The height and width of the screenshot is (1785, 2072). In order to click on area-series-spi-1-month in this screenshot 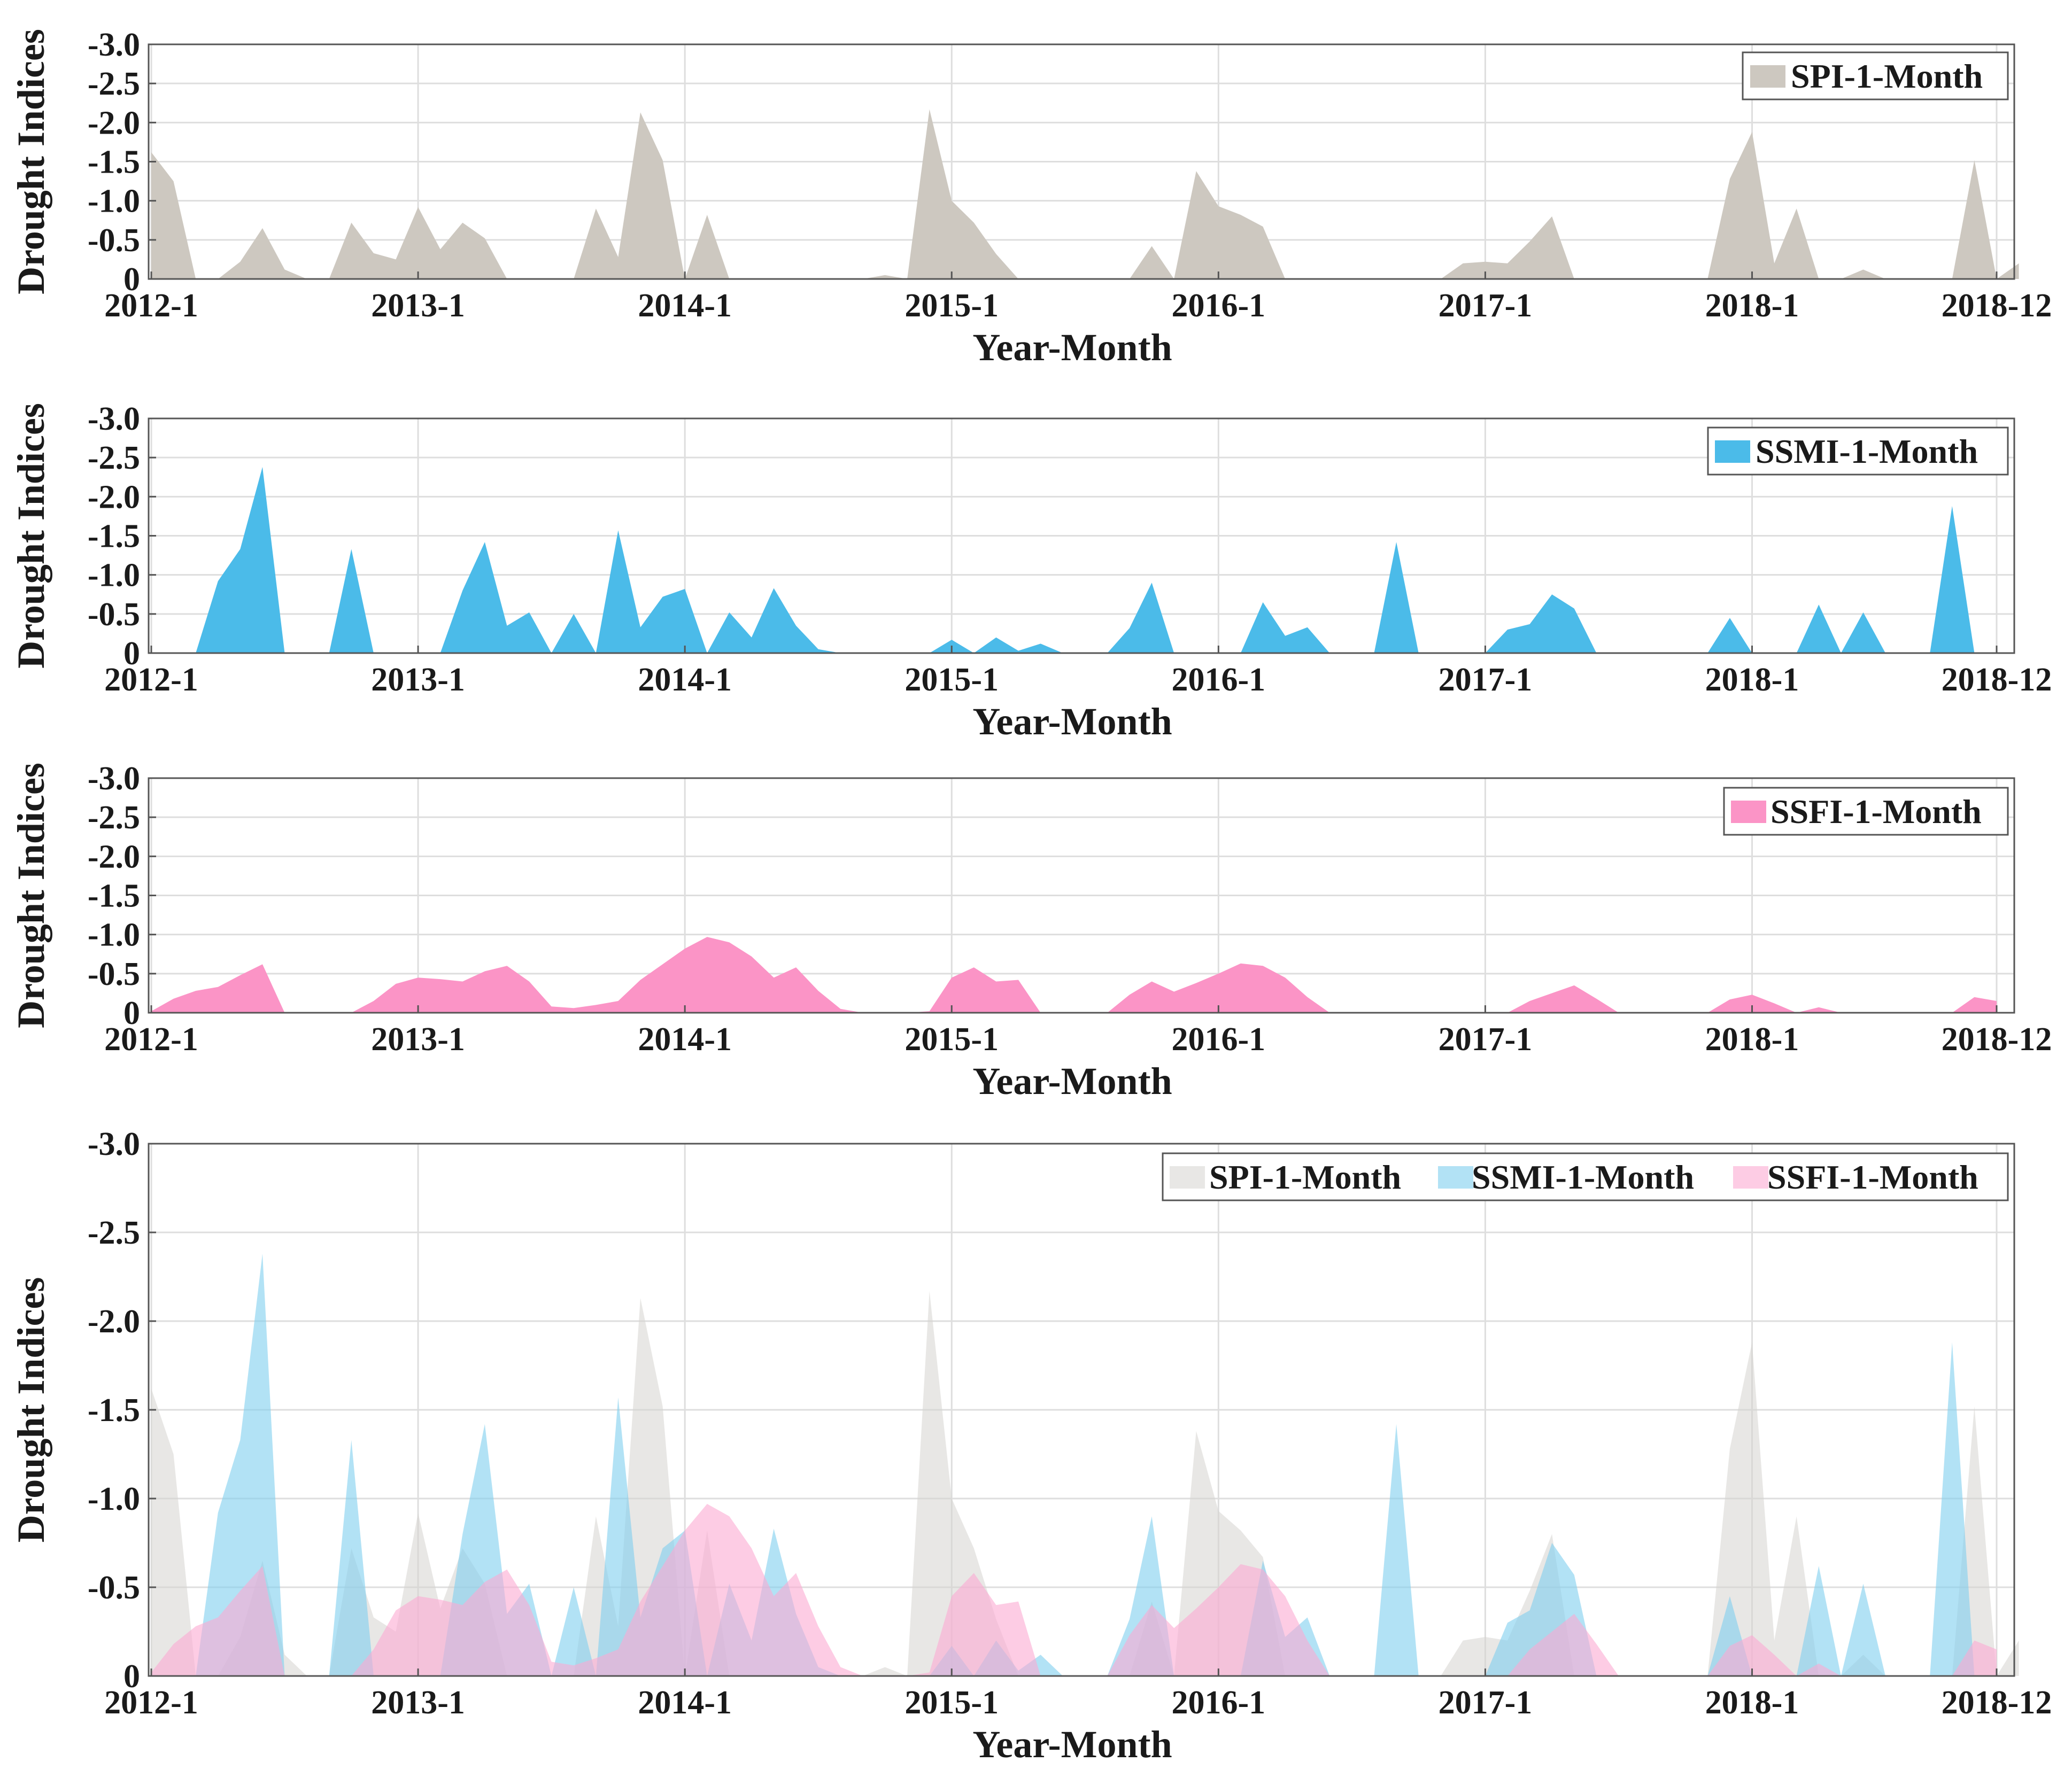, I will do `click(1085, 194)`.